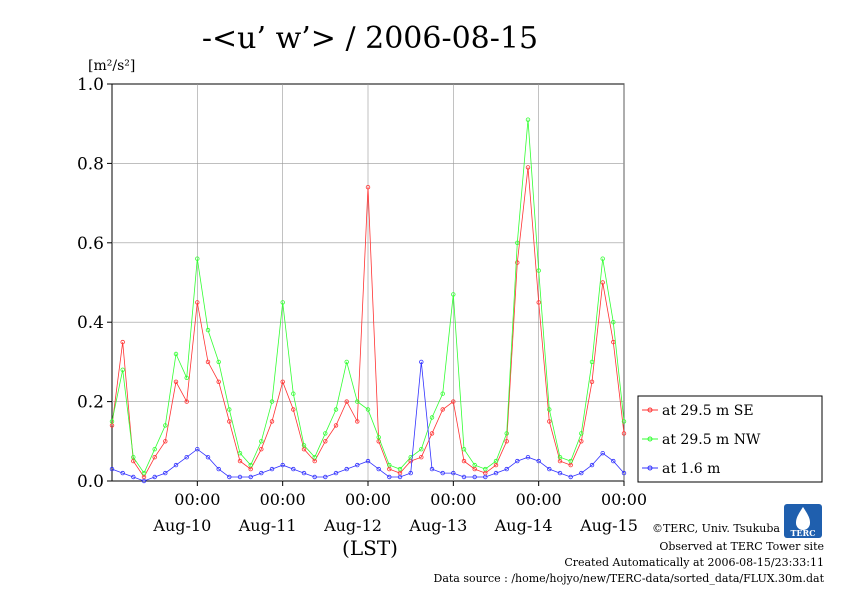  Describe the element at coordinates (650, 439) in the screenshot. I see `legend-marker` at that location.